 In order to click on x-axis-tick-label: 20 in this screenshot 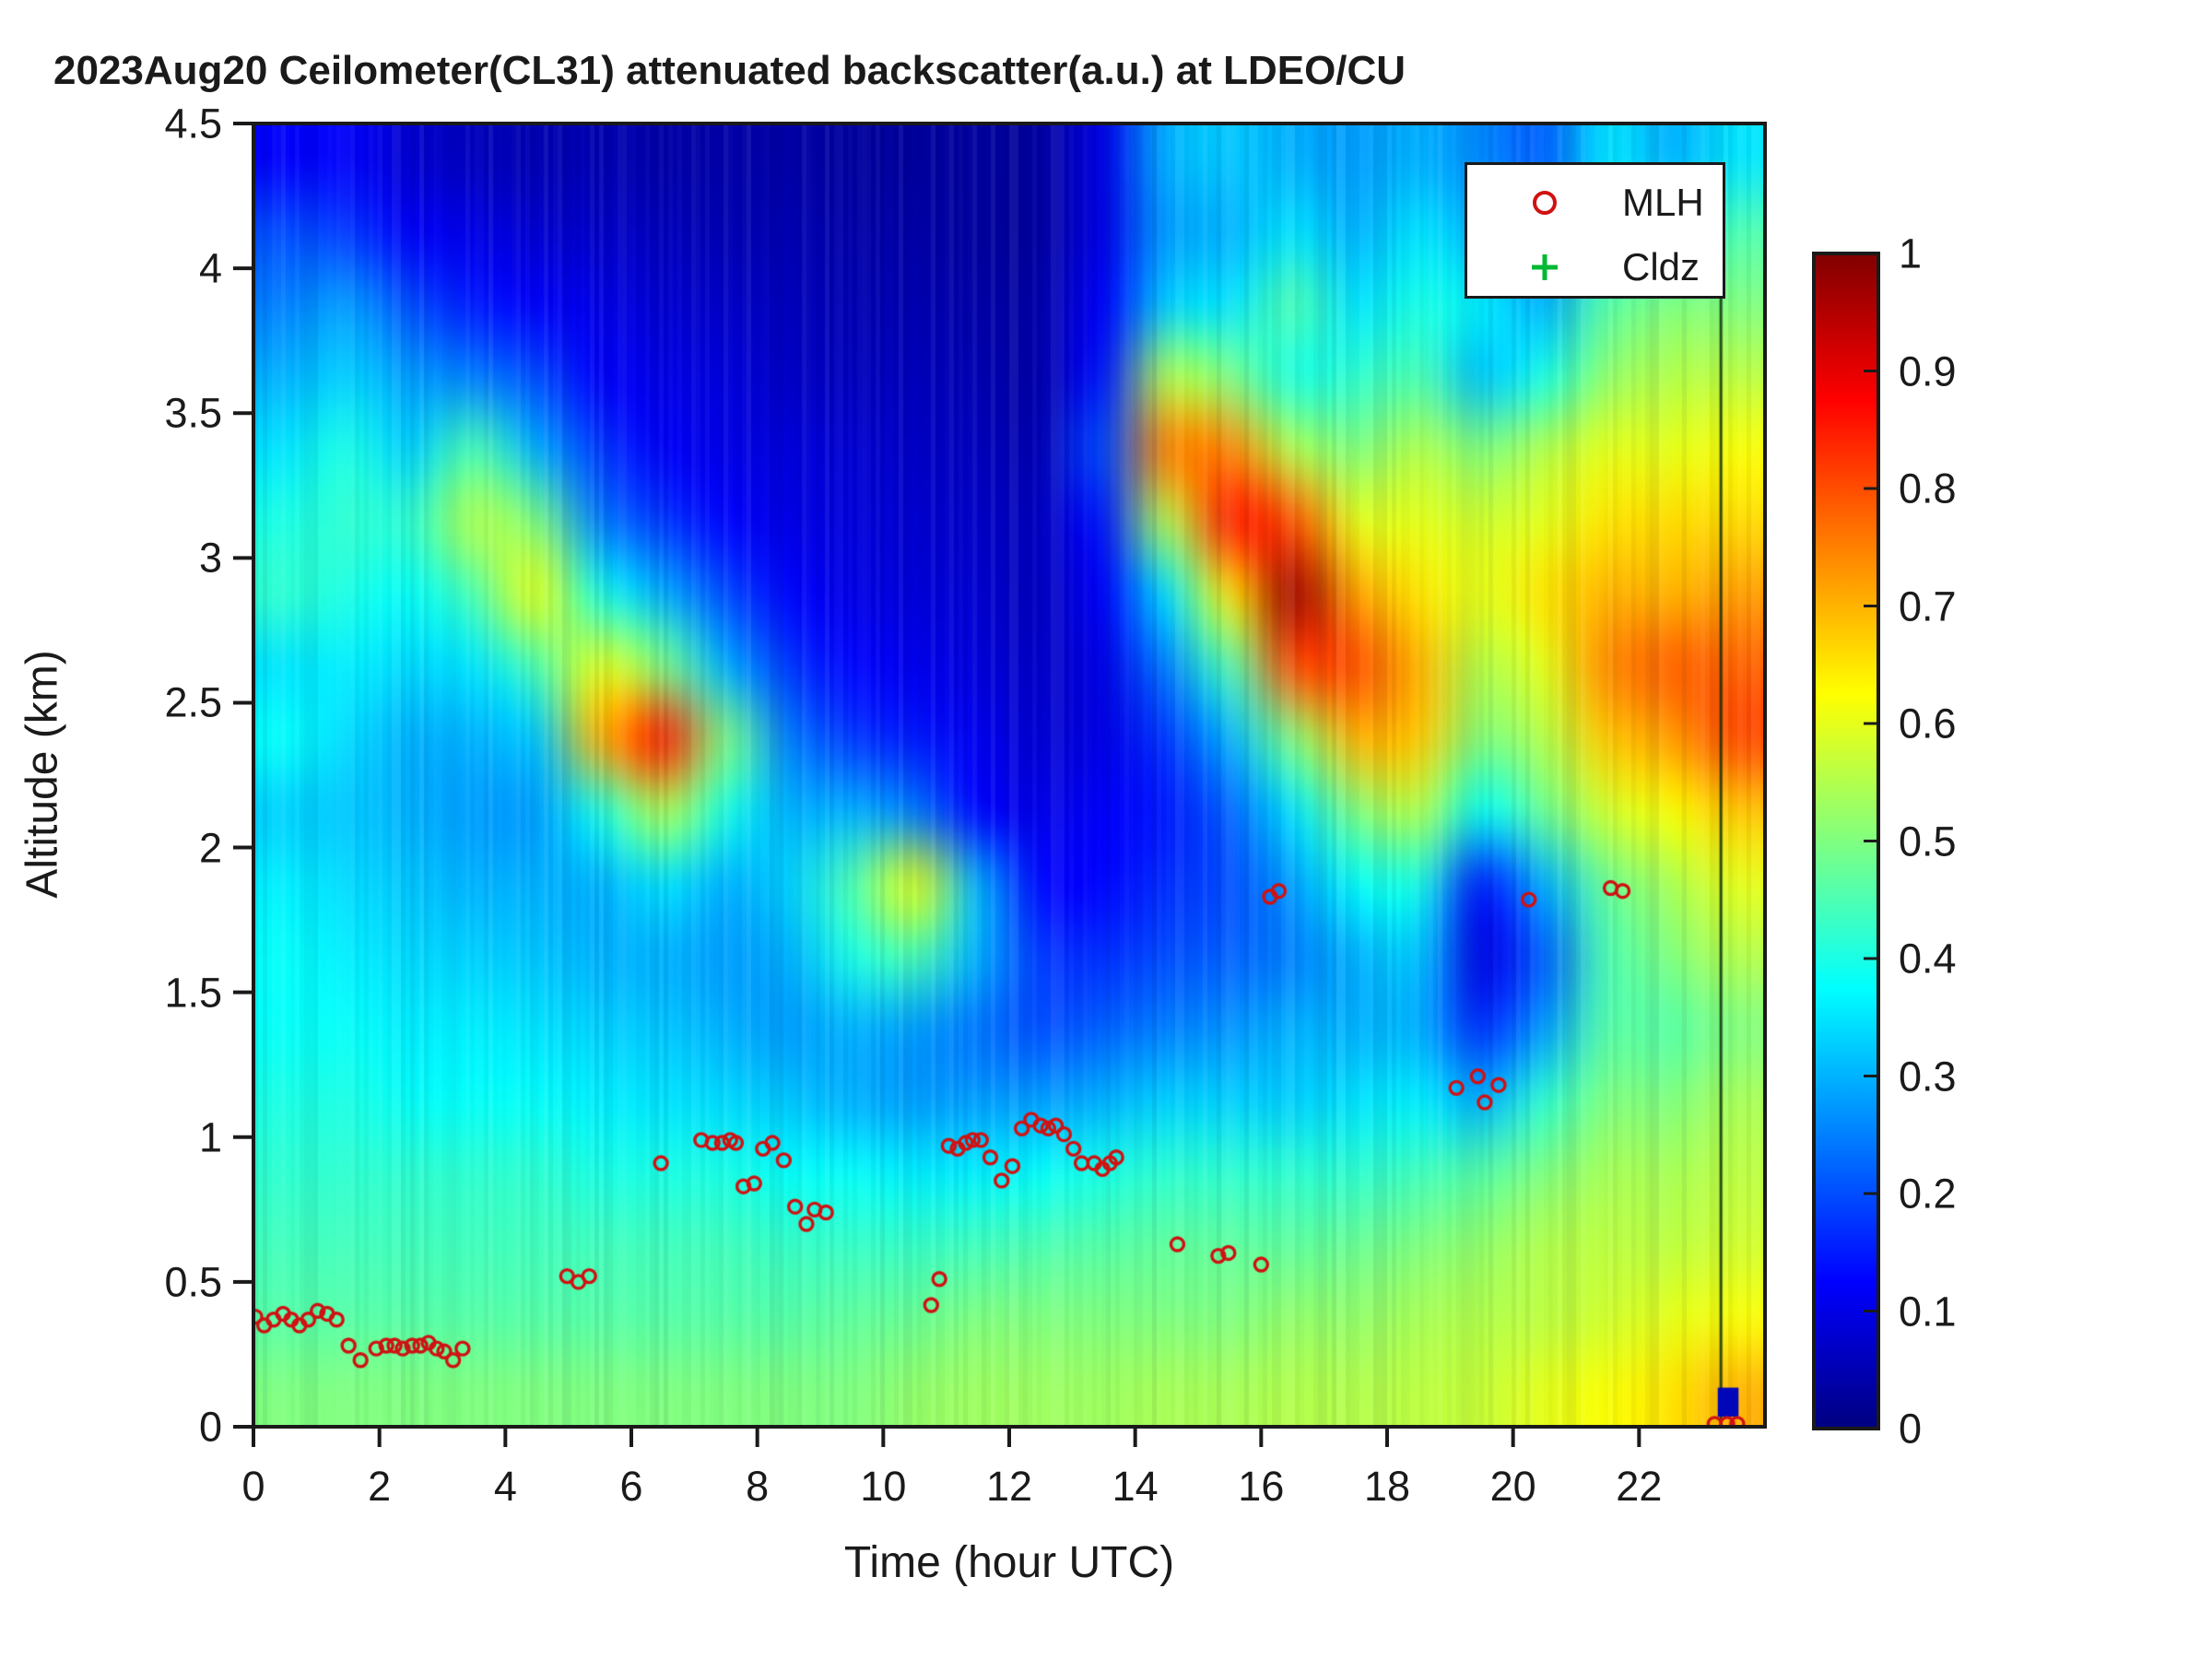, I will do `click(1512, 1486)`.